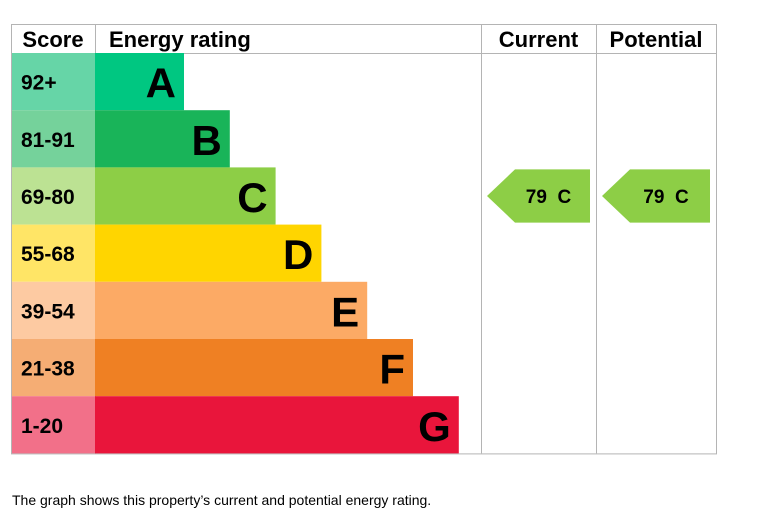 The width and height of the screenshot is (768, 521). Describe the element at coordinates (392, 369) in the screenshot. I see `band-letter-f: F` at that location.